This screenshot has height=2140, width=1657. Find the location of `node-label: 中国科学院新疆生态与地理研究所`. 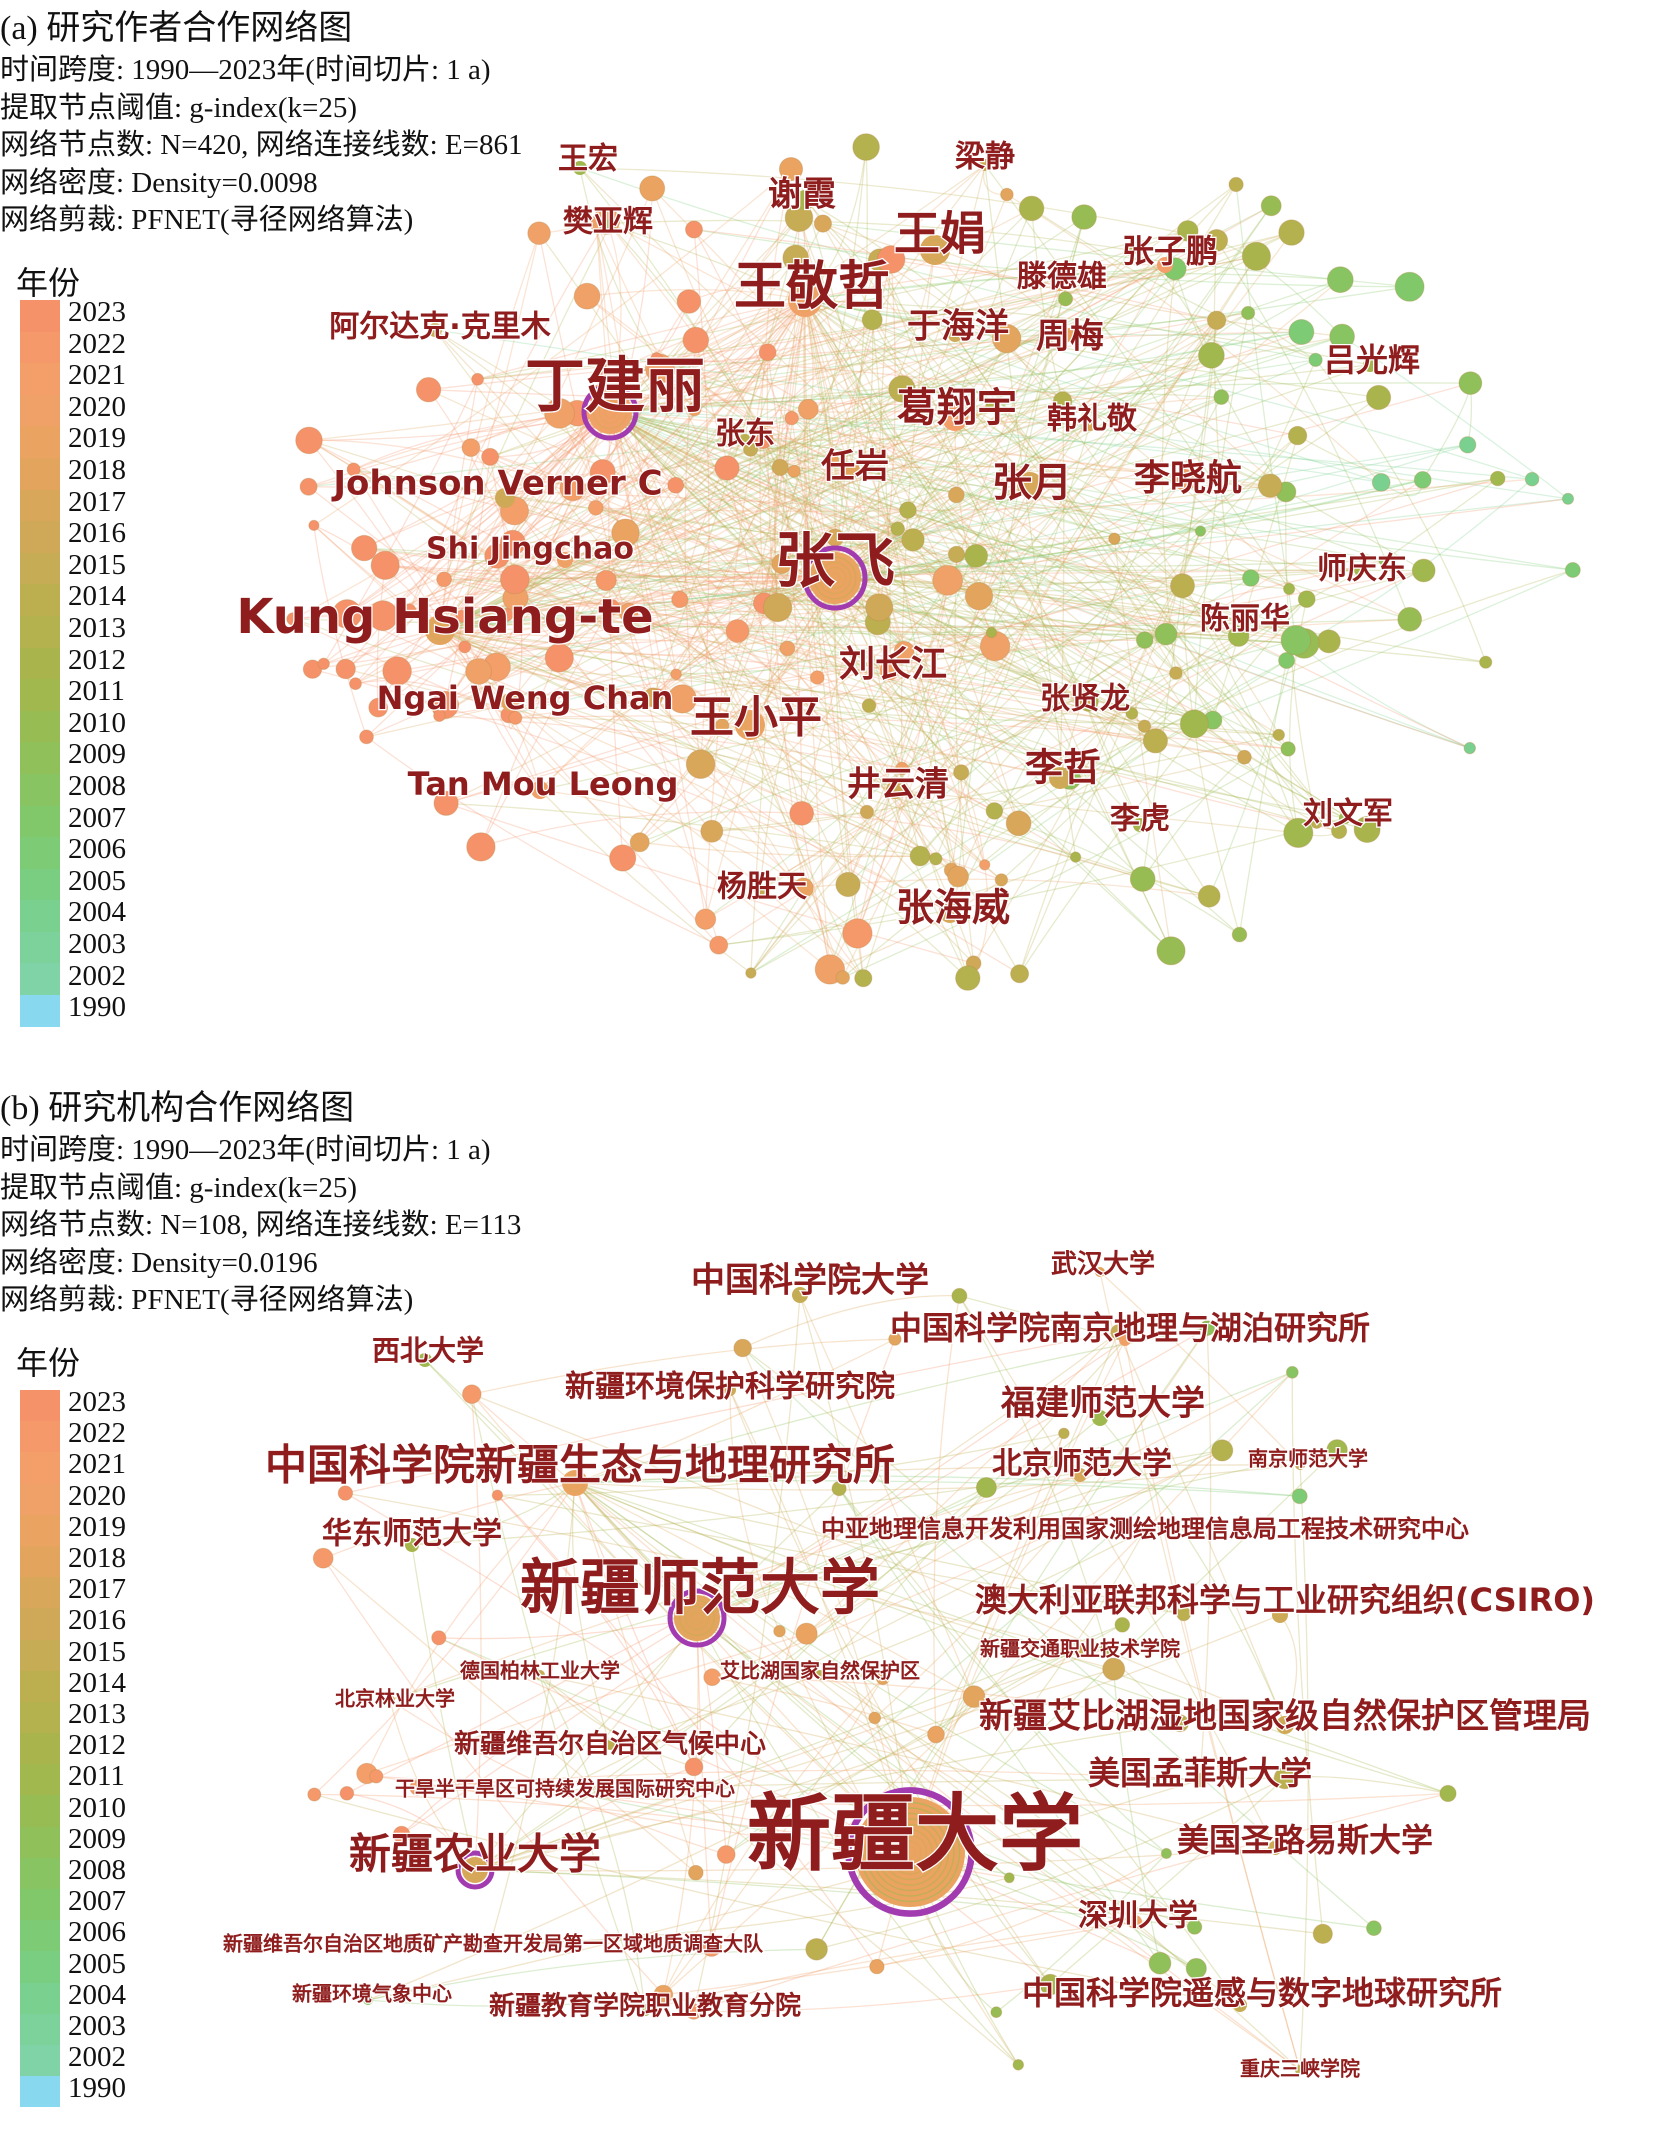

node-label: 中国科学院新疆生态与地理研究所 is located at coordinates (580, 1465).